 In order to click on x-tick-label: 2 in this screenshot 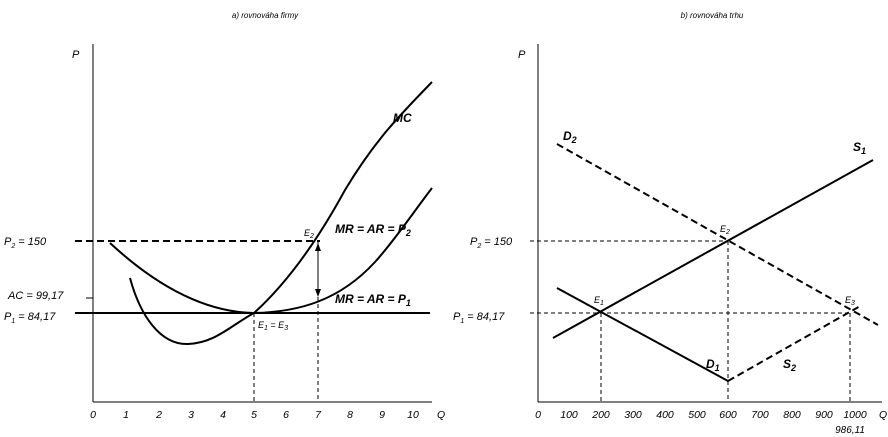, I will do `click(158, 415)`.